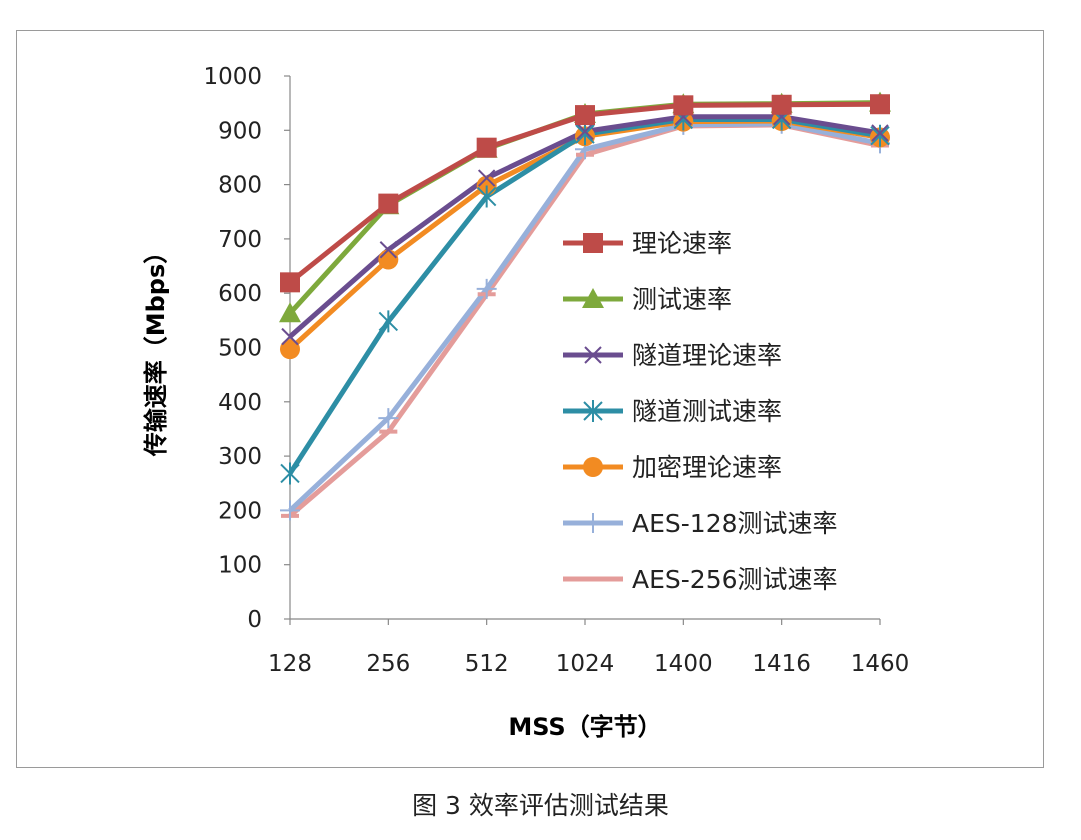 The height and width of the screenshot is (840, 1081). I want to click on y-tick-label: 1000, so click(232, 77).